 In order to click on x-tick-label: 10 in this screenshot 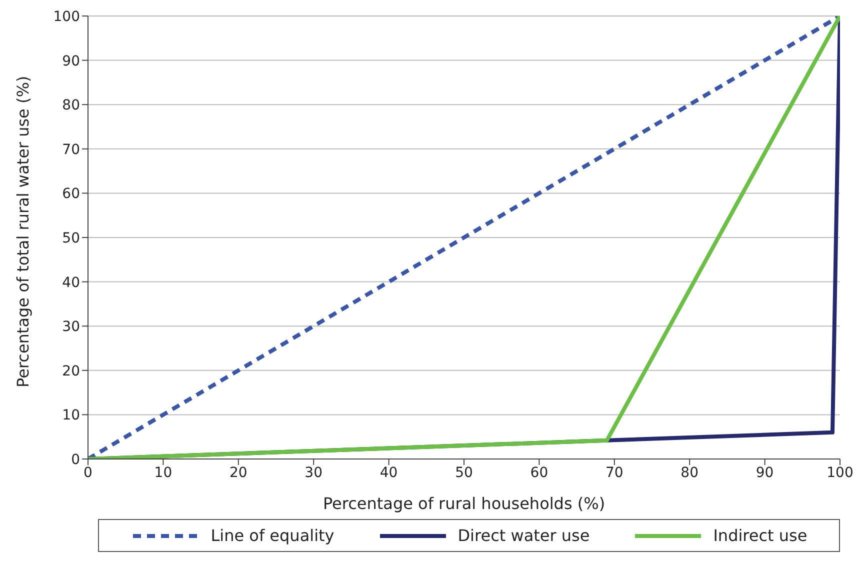, I will do `click(163, 472)`.